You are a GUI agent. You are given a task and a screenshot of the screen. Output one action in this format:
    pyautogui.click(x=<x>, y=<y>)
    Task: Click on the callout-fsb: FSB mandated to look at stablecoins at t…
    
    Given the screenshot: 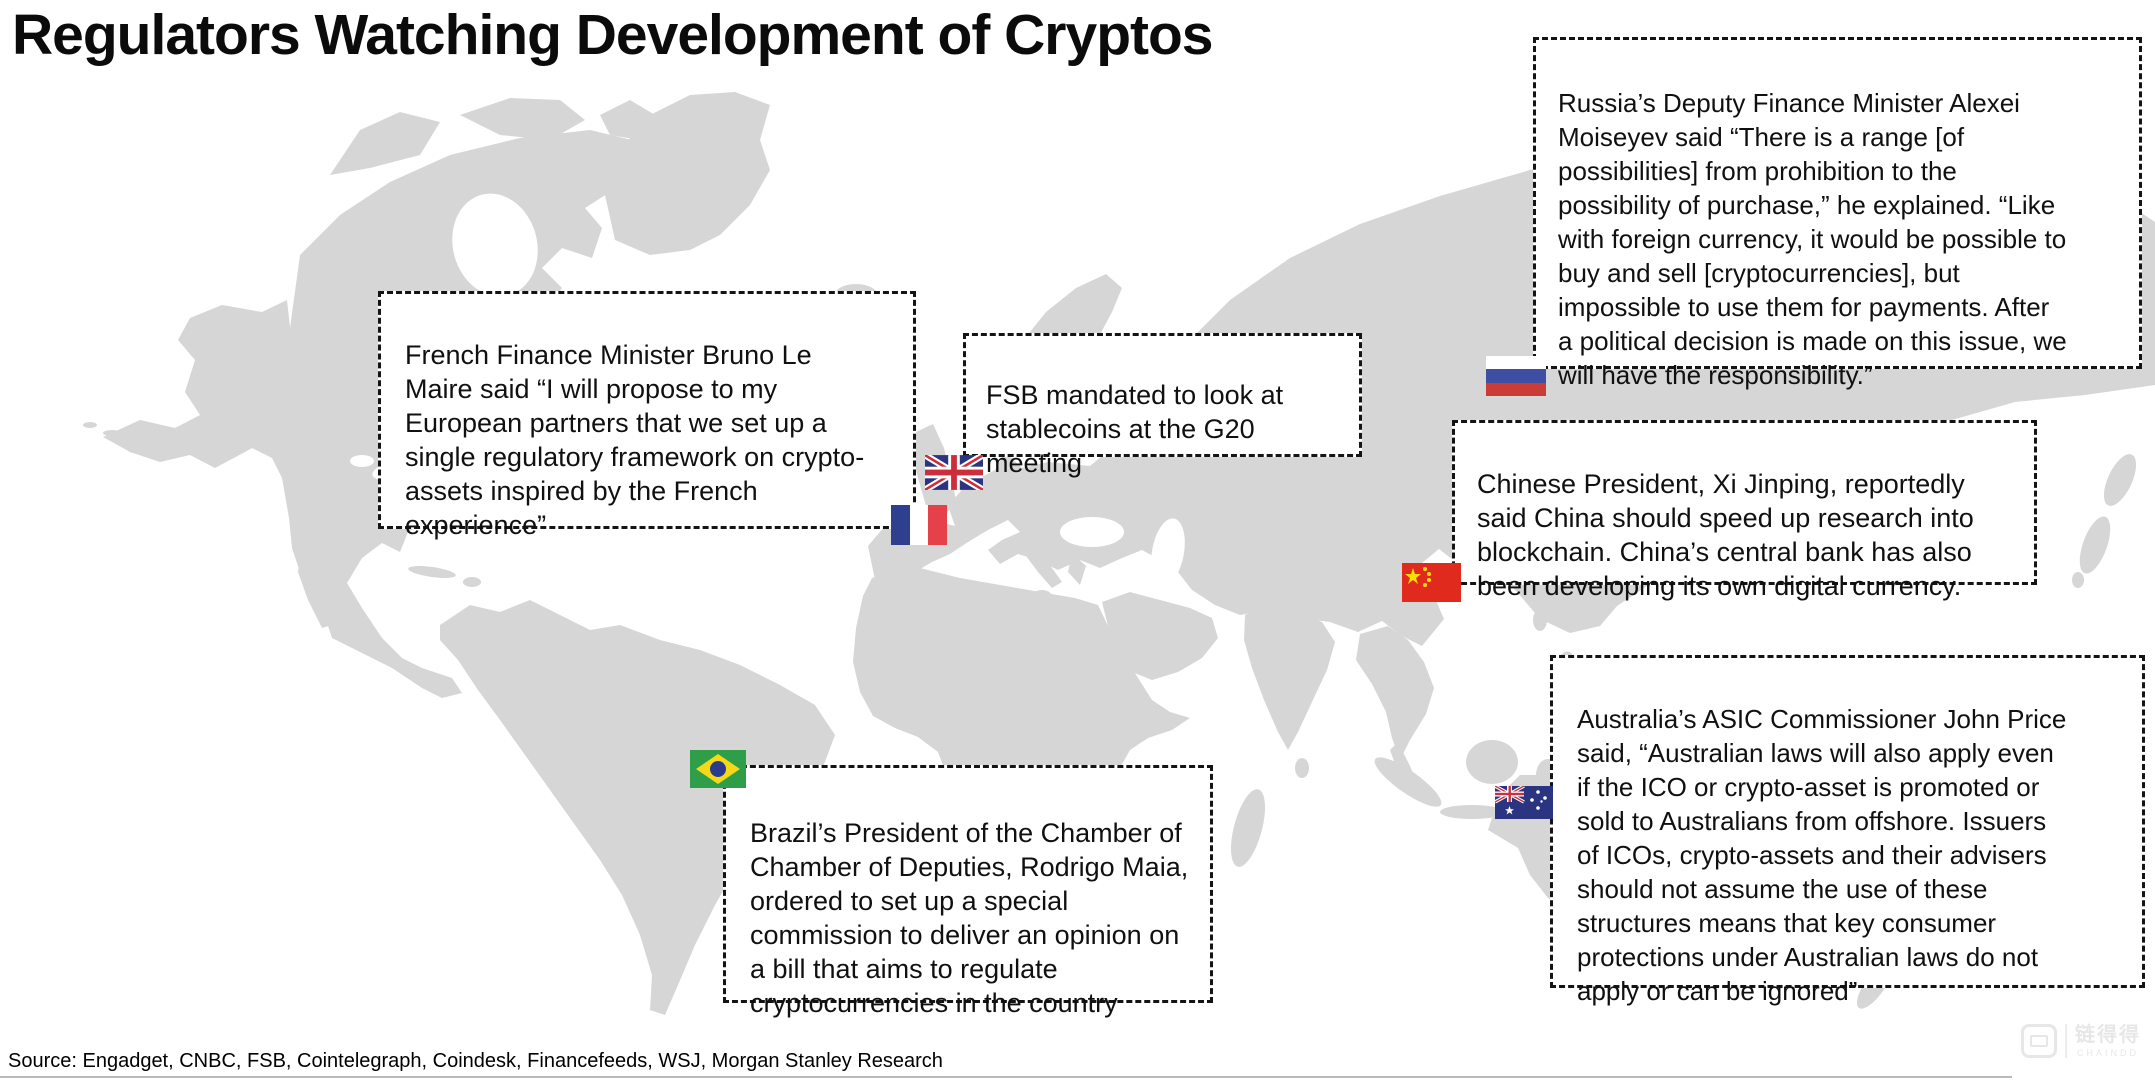 What is the action you would take?
    pyautogui.click(x=1162, y=405)
    